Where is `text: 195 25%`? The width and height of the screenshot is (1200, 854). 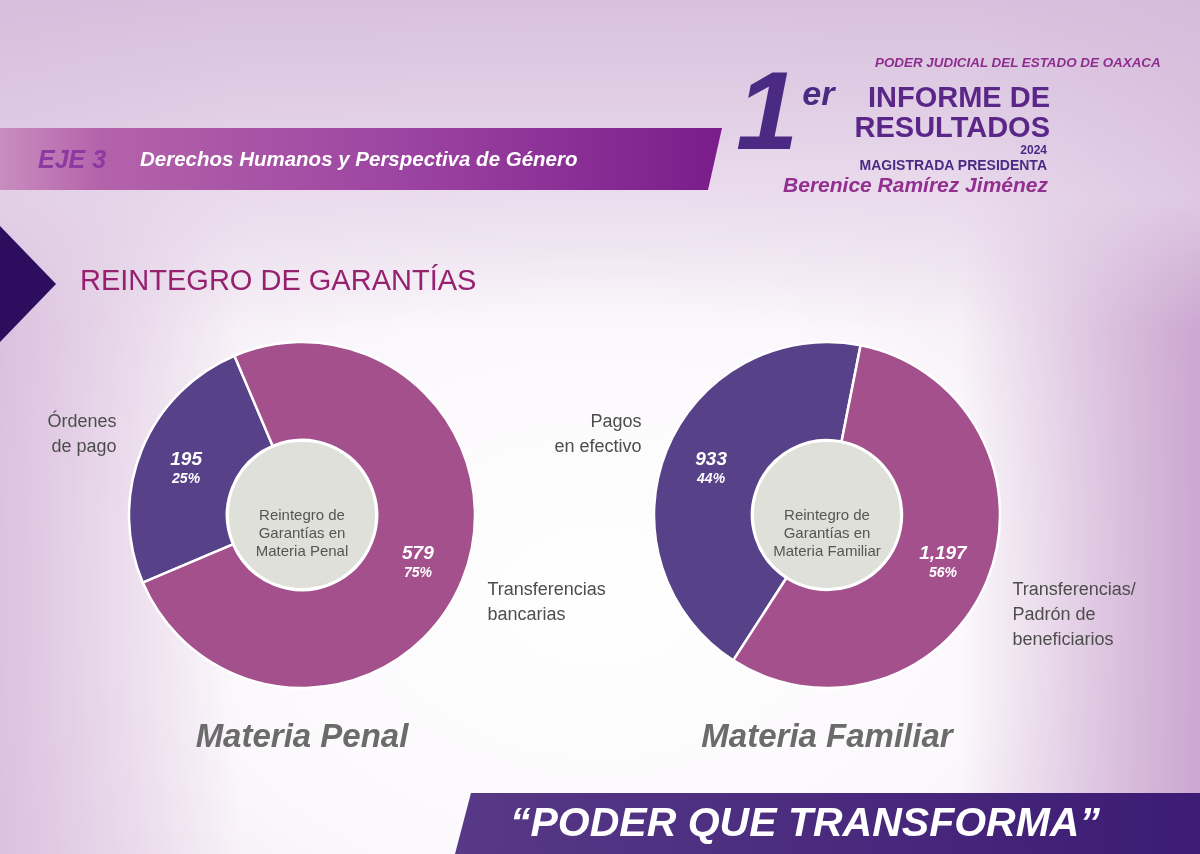
text: 195 25% is located at coordinates (186, 467).